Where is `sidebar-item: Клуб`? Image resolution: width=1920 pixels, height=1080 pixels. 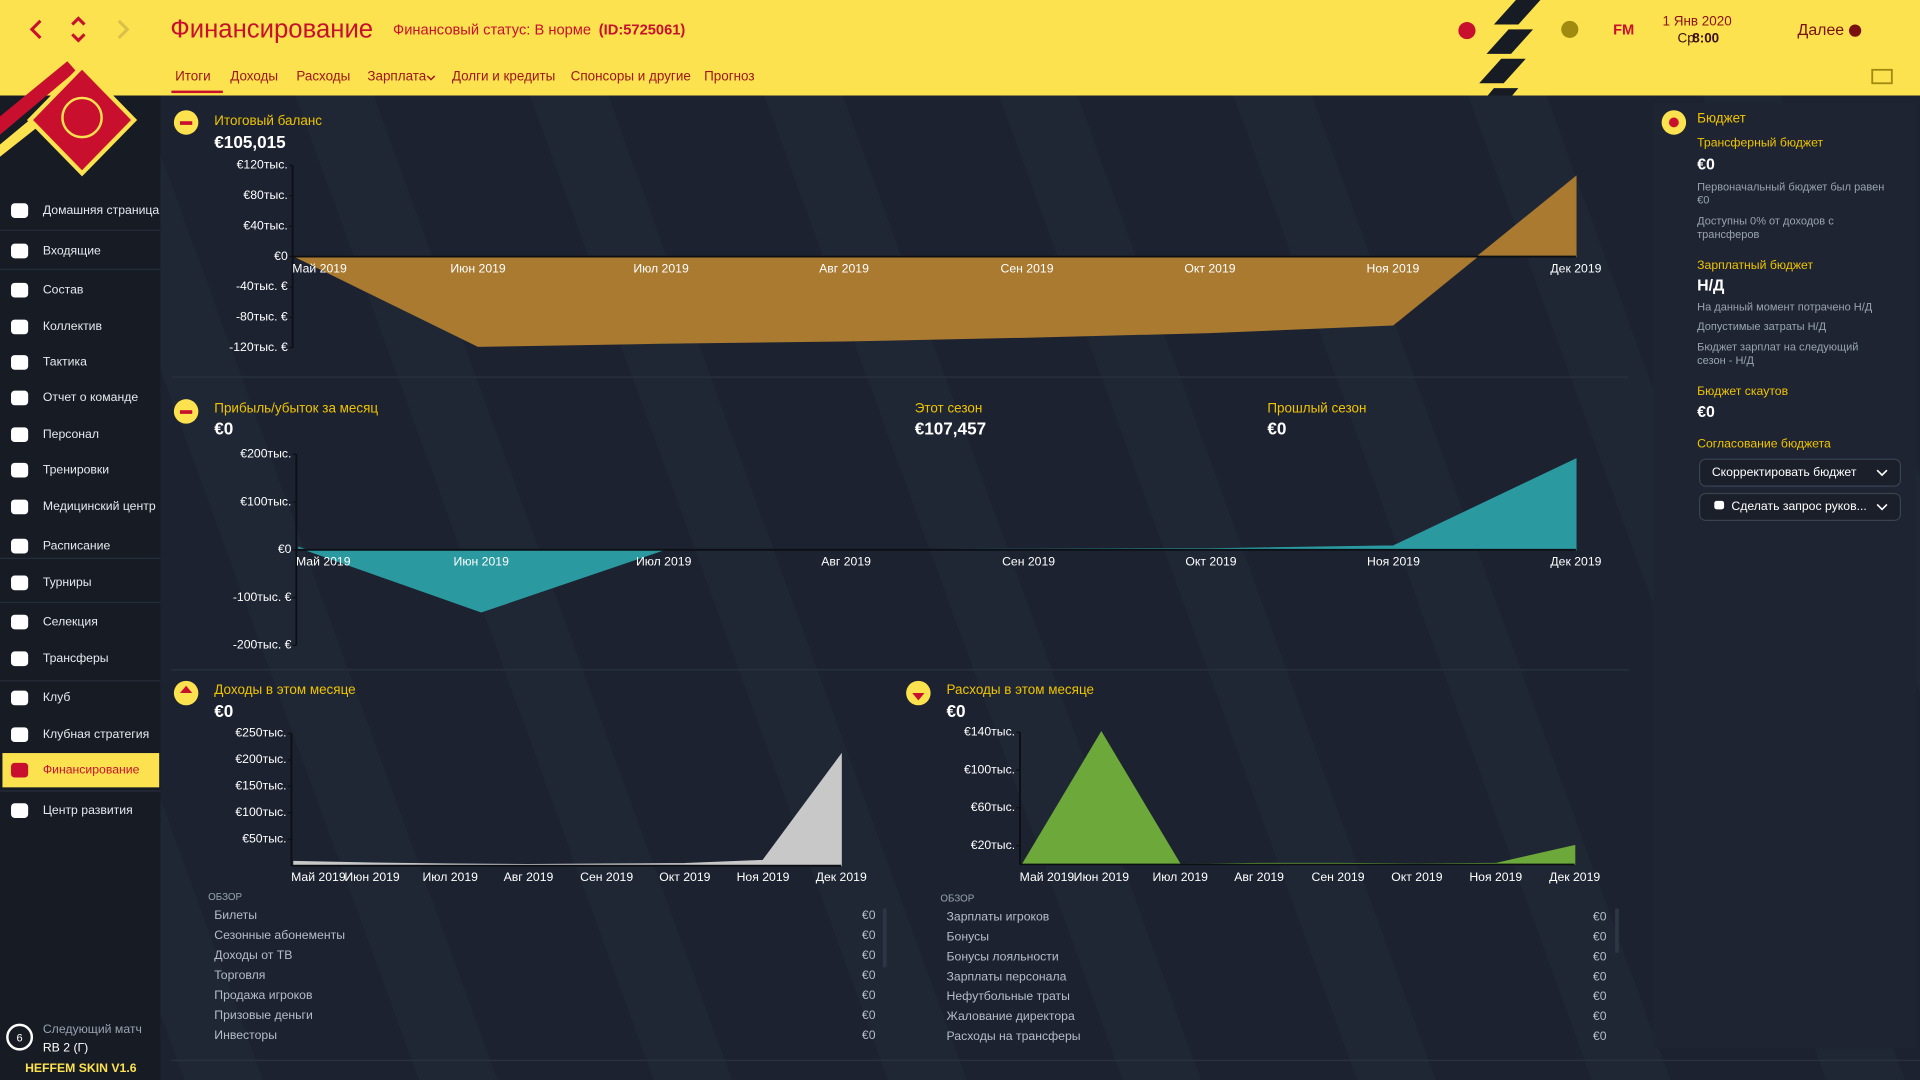
sidebar-item: Клуб is located at coordinates (57, 697).